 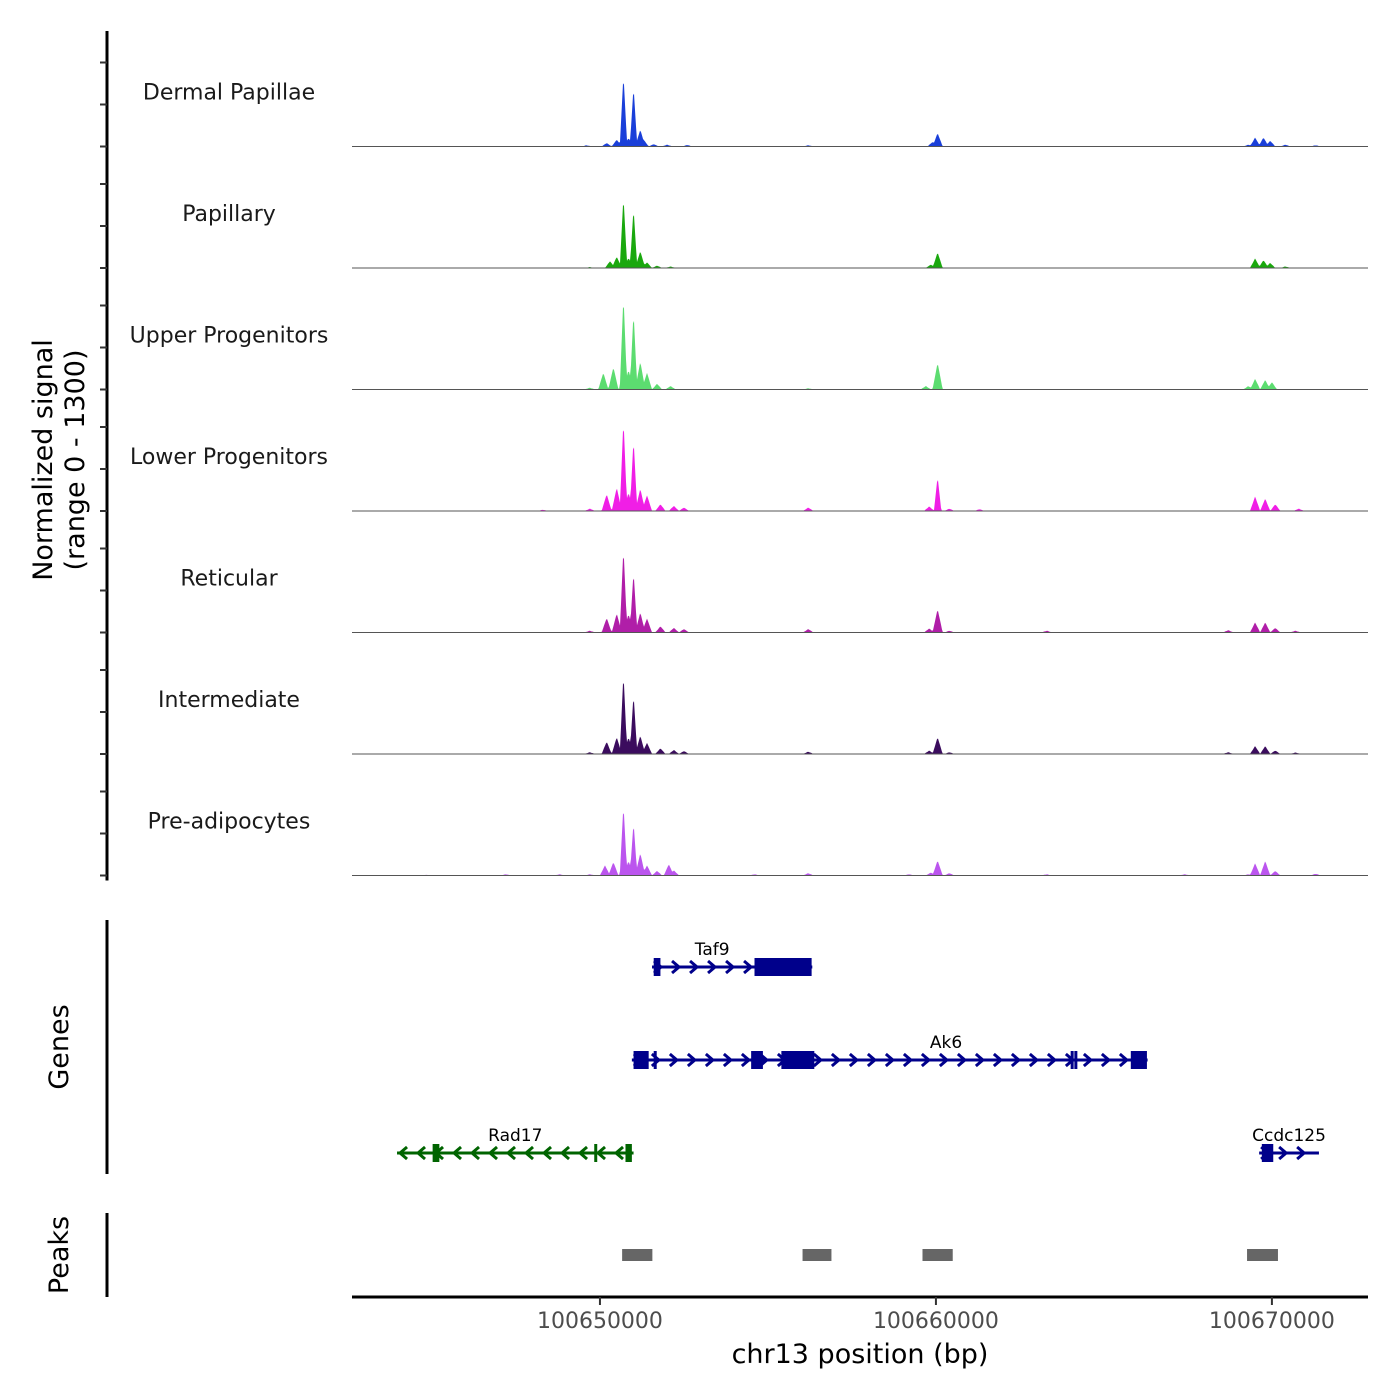 I want to click on track-intermediate: Intermediate, so click(x=734, y=712).